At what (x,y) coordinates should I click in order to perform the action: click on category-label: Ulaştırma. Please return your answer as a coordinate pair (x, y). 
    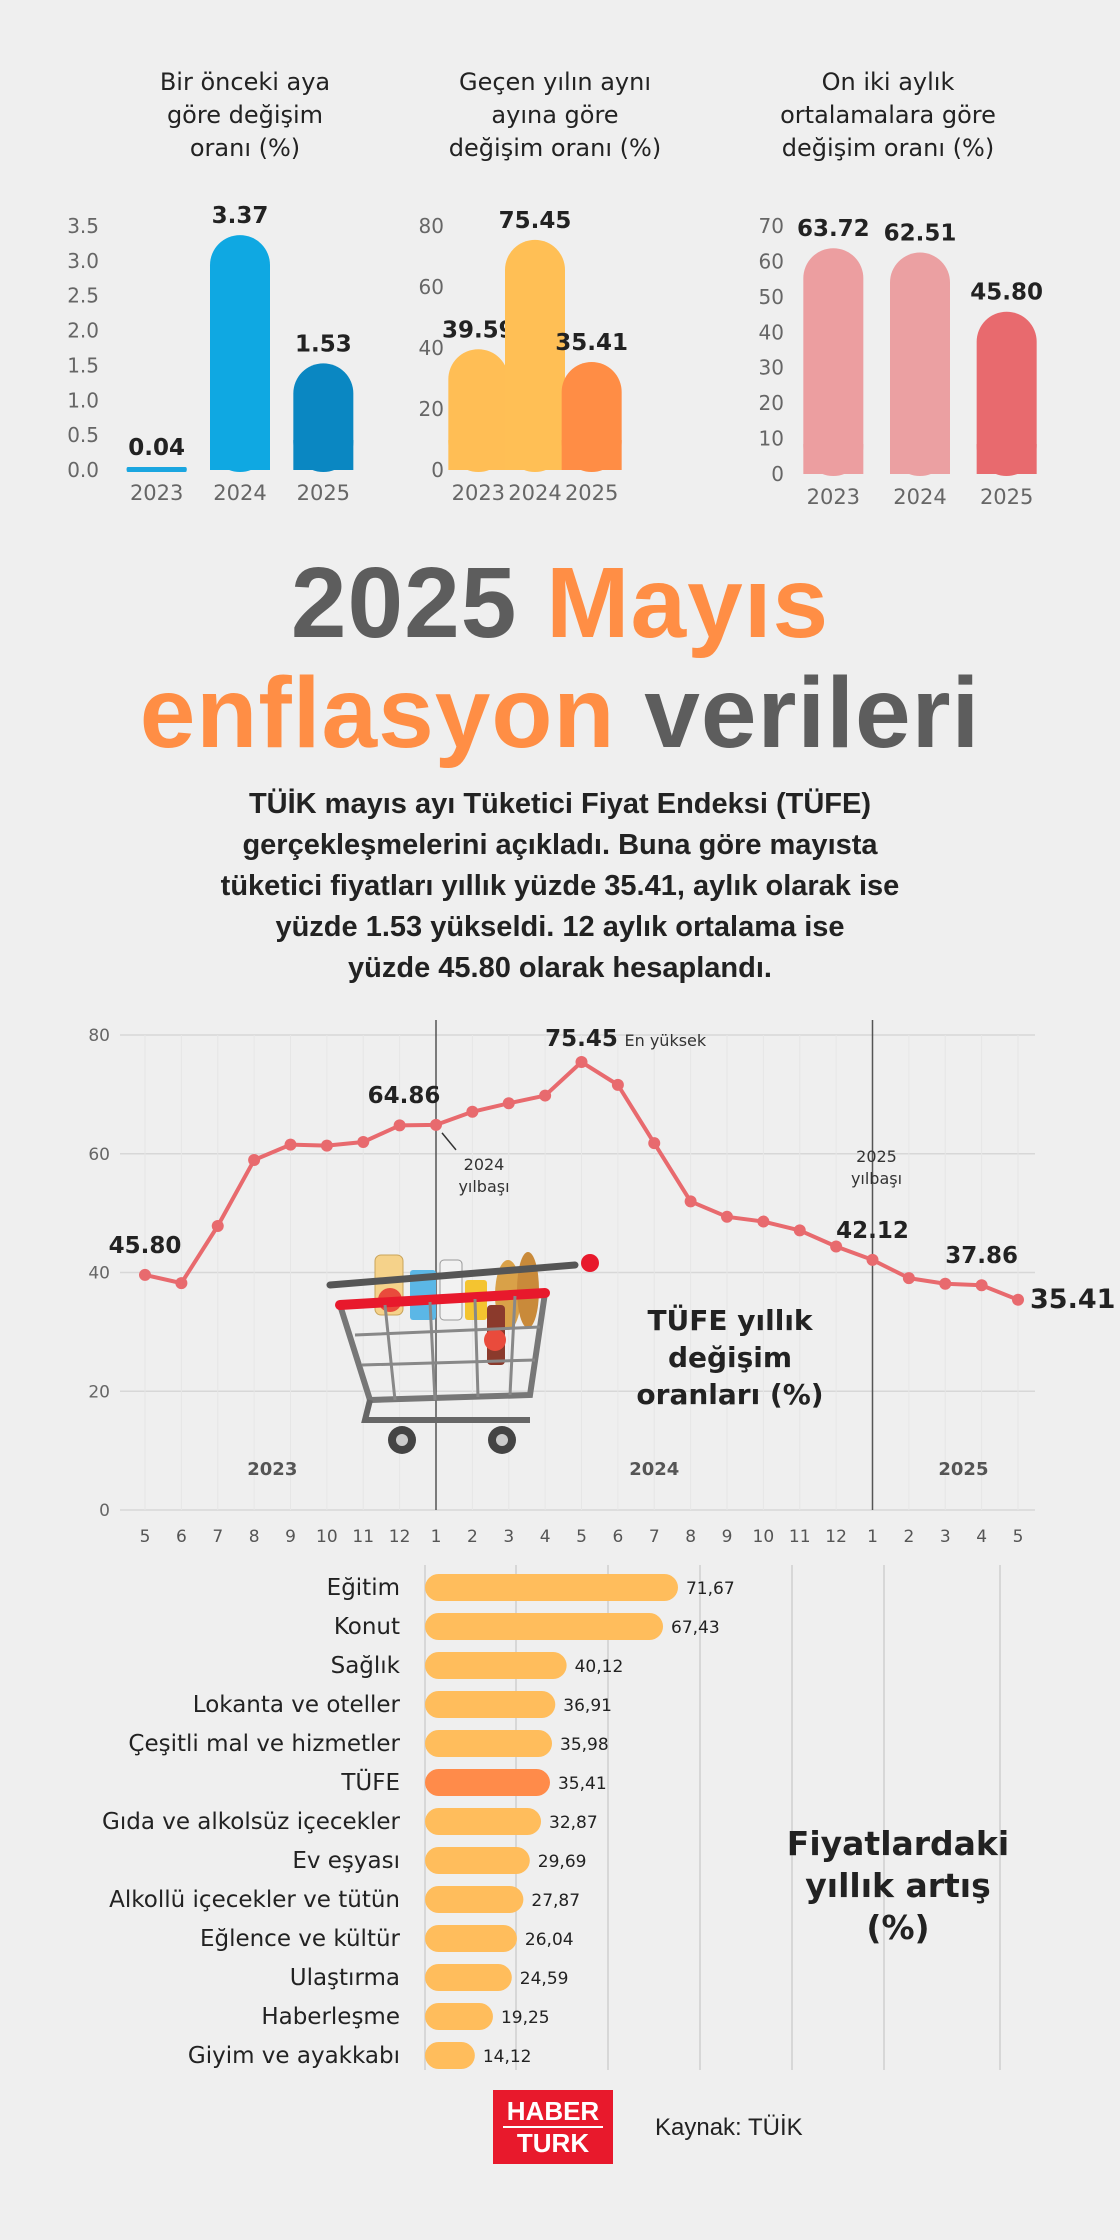
    Looking at the image, I should click on (345, 1978).